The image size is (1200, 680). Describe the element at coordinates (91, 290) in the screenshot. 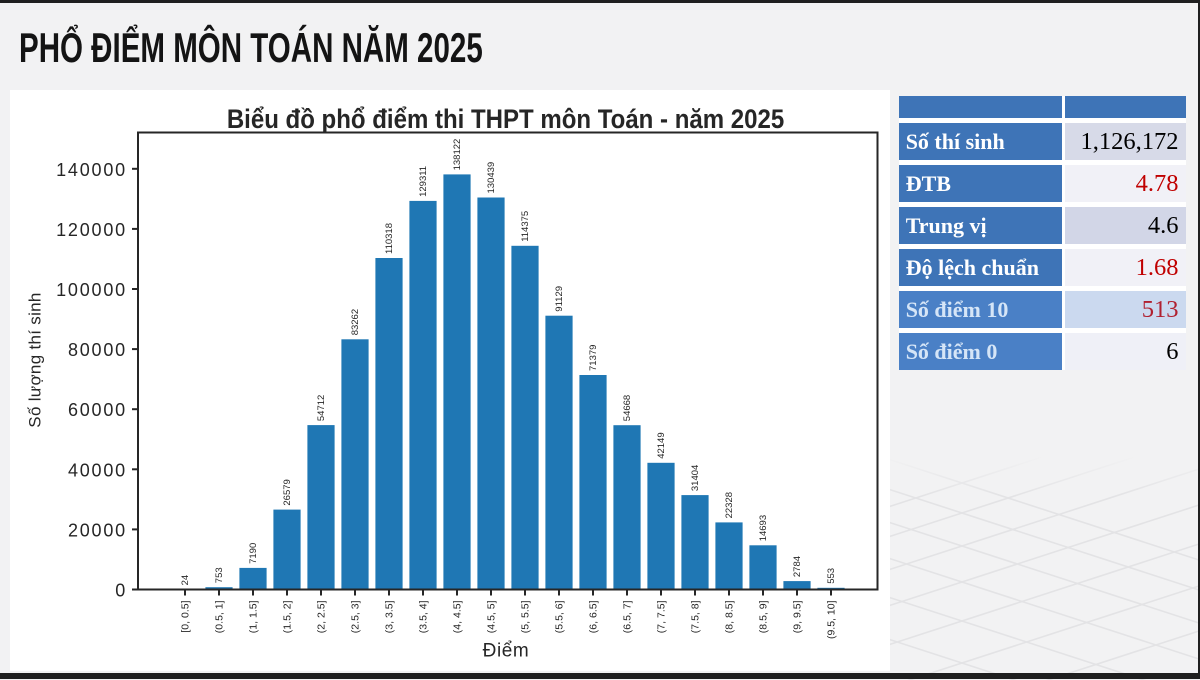

I see `svg-text: 100000` at that location.